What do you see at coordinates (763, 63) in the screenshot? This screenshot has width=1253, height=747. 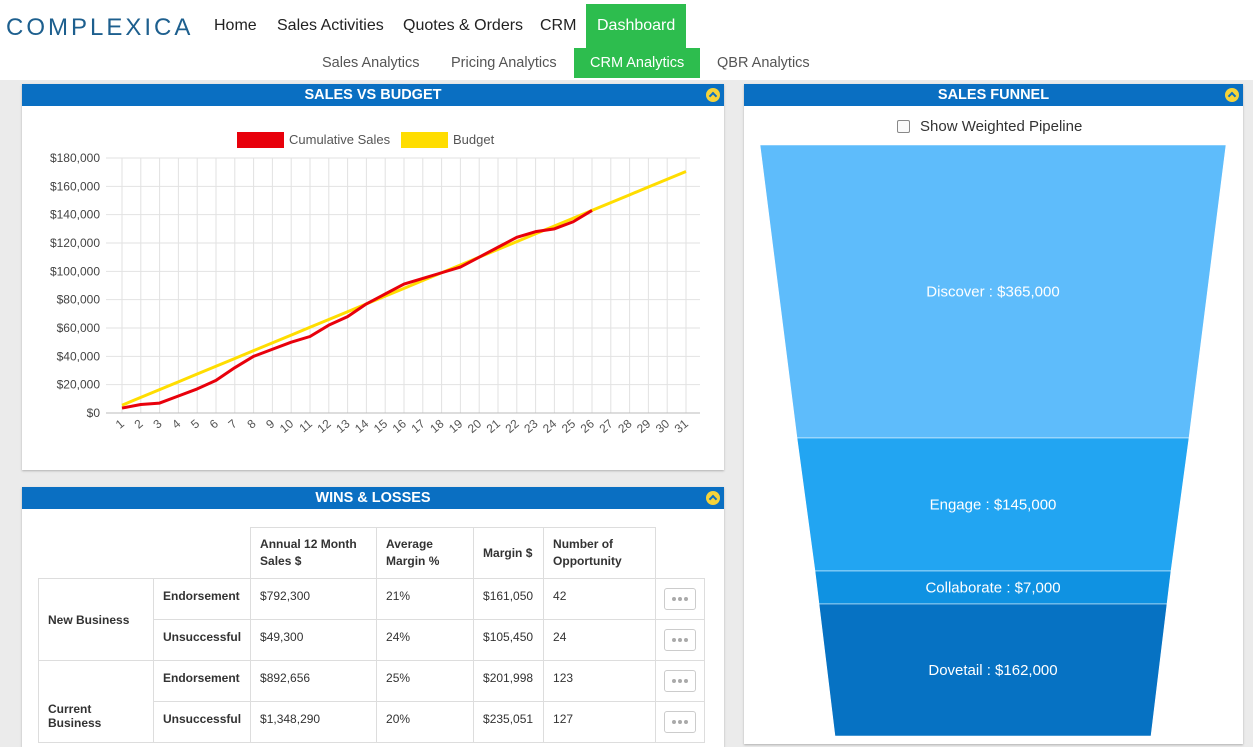 I see `subnav-item: QBR Analytics` at bounding box center [763, 63].